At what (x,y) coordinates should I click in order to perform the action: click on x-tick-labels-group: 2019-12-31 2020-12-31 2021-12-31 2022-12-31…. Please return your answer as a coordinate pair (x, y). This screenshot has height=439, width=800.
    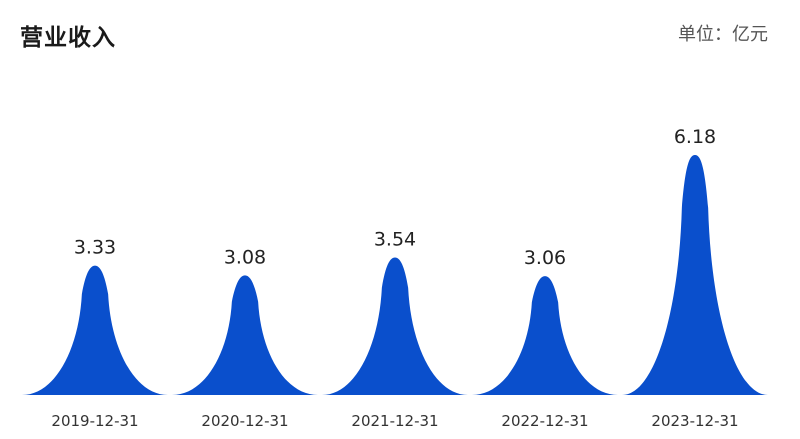
    Looking at the image, I should click on (394, 421).